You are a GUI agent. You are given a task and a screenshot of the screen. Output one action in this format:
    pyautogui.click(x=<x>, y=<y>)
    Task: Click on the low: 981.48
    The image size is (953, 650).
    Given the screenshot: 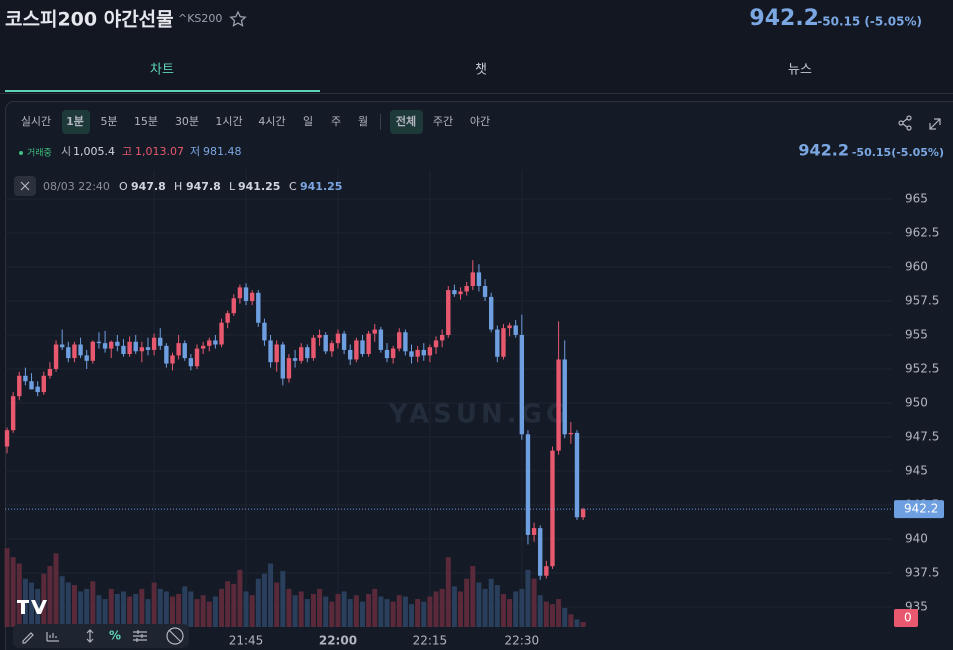 What is the action you would take?
    pyautogui.click(x=222, y=151)
    